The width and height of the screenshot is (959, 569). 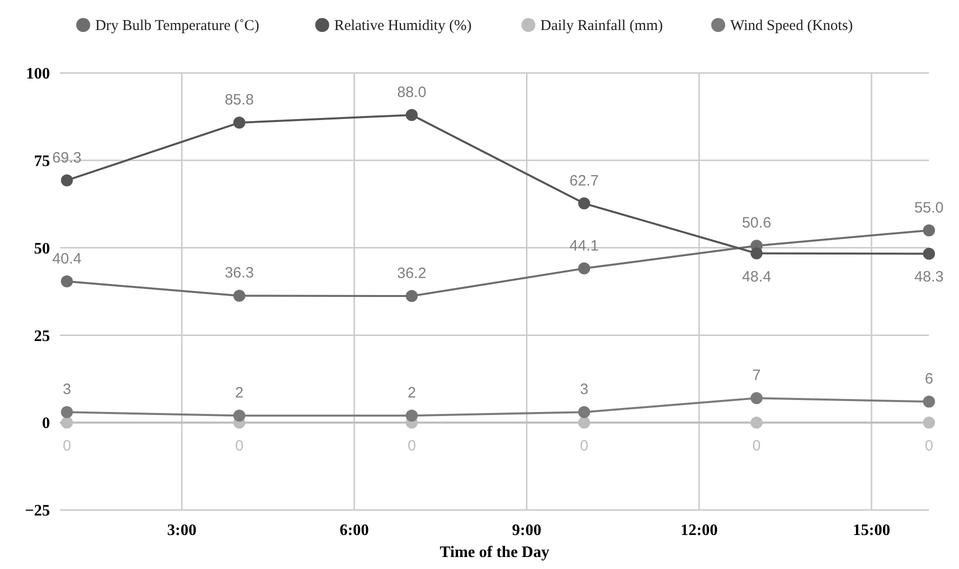 What do you see at coordinates (699, 530) in the screenshot?
I see `x-tick-label: 12:00` at bounding box center [699, 530].